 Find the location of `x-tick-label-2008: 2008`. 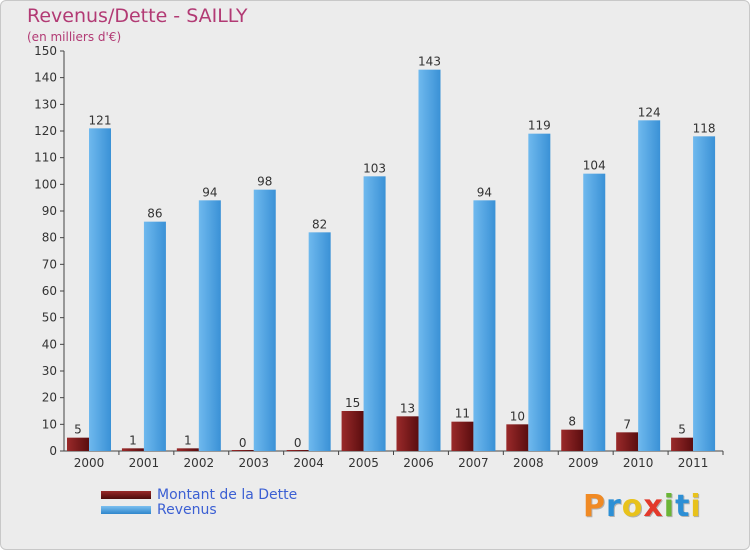

x-tick-label-2008: 2008 is located at coordinates (528, 463).